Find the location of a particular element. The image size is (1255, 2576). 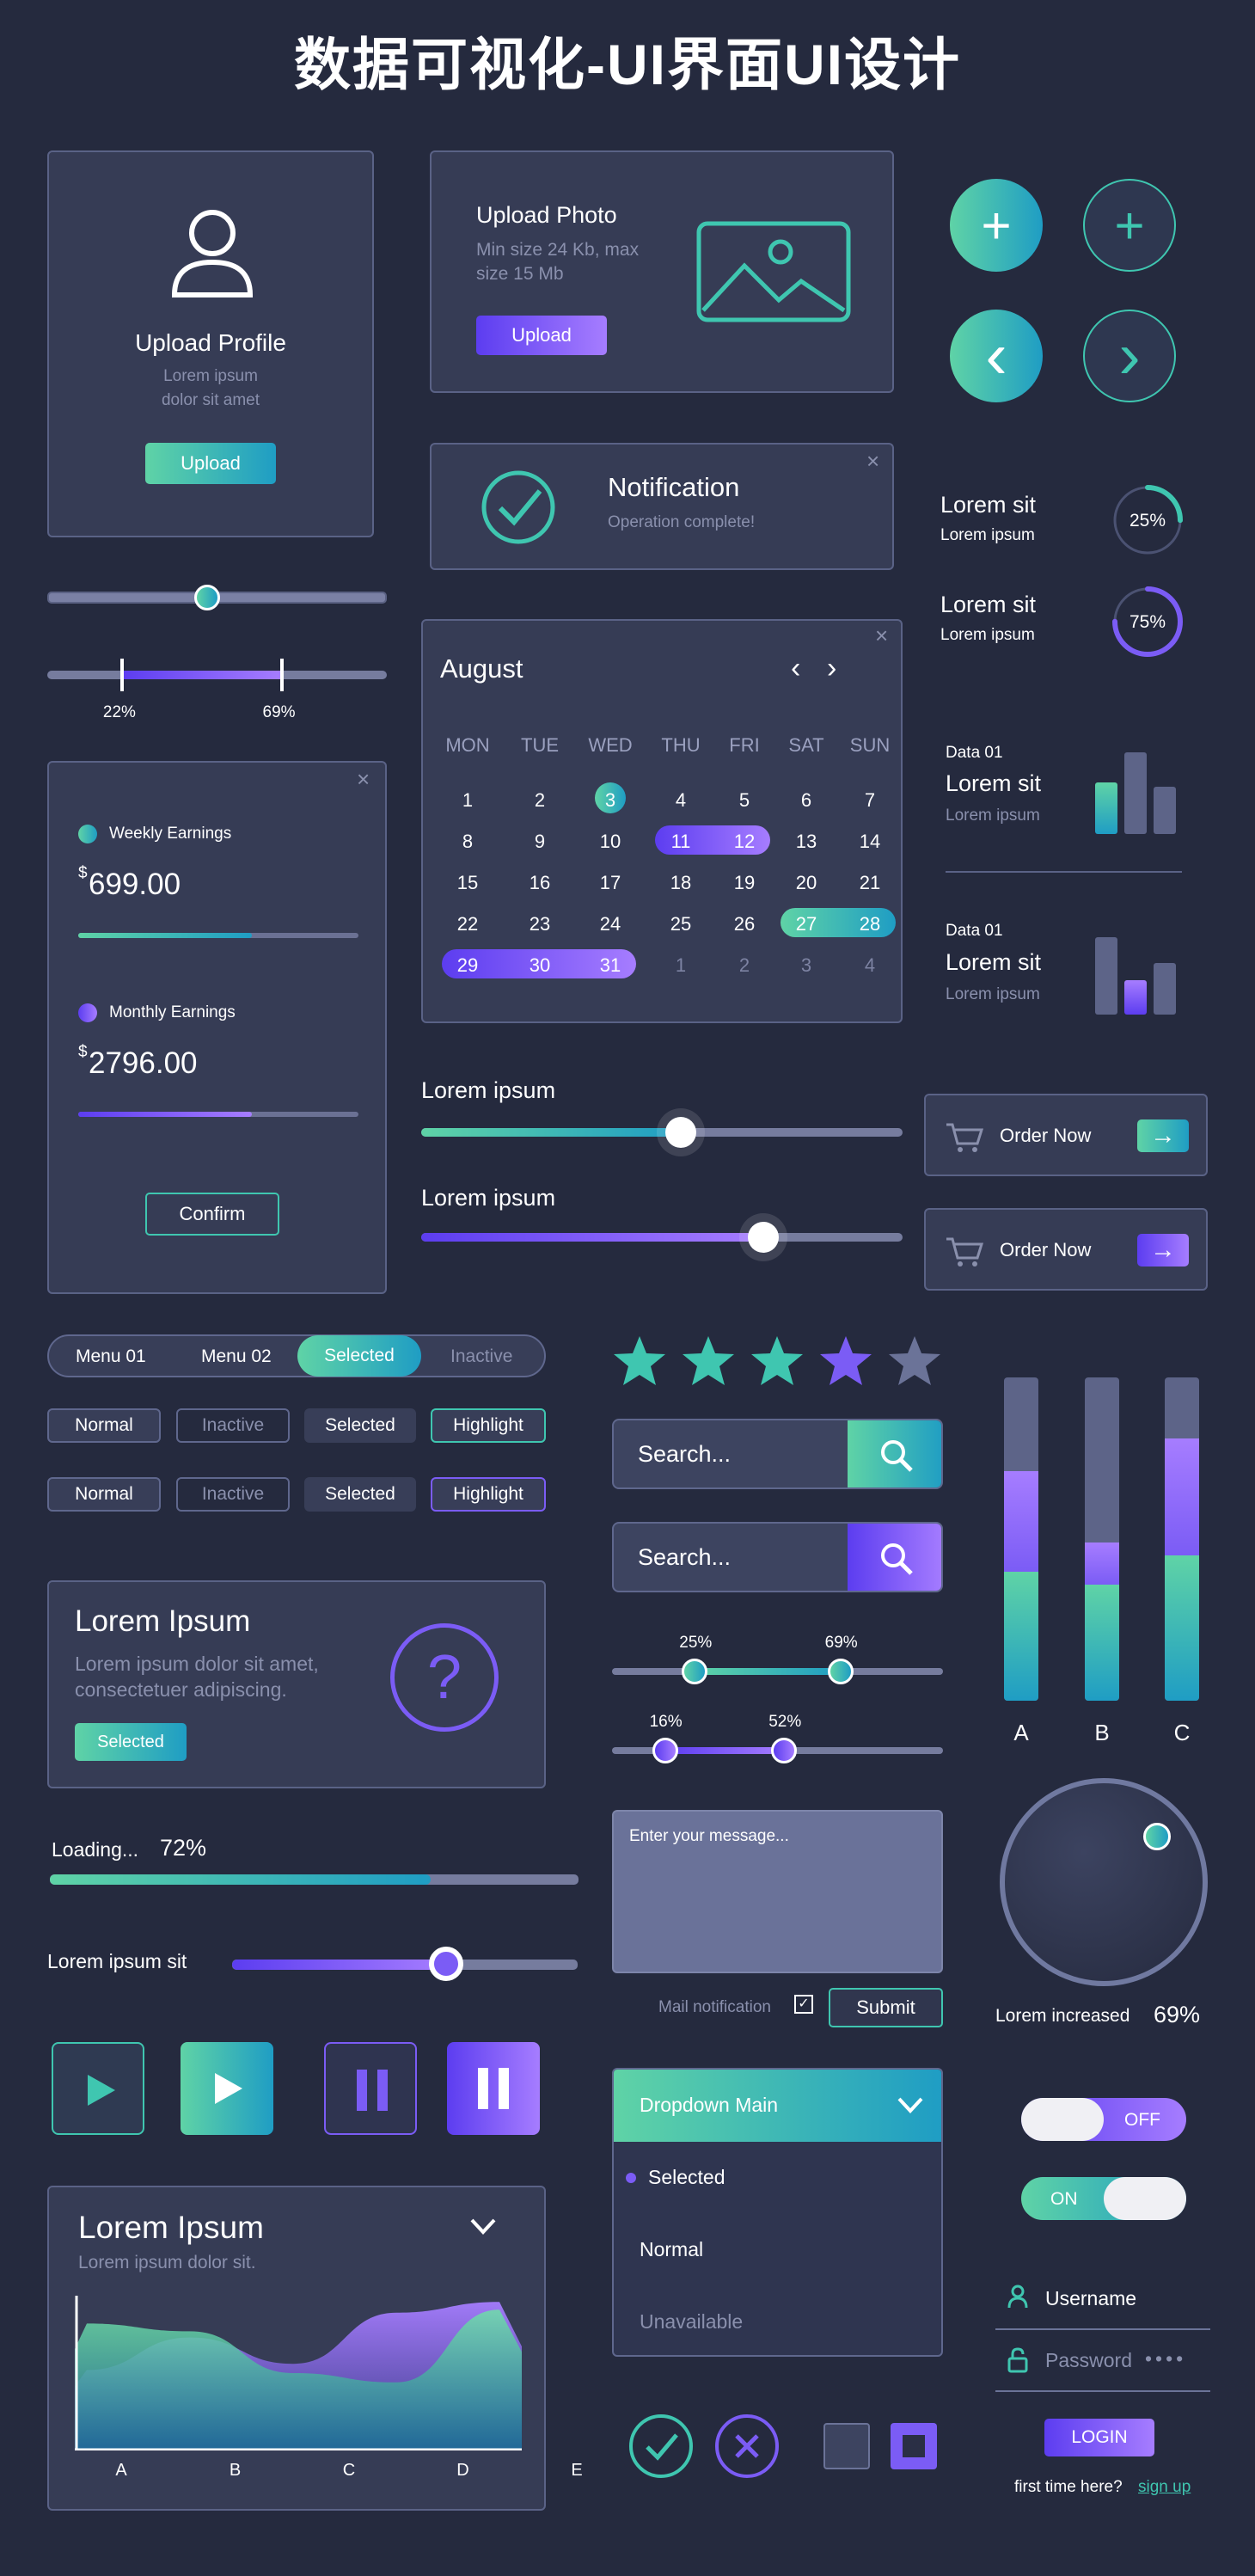

calendar-day: 27 is located at coordinates (806, 924).